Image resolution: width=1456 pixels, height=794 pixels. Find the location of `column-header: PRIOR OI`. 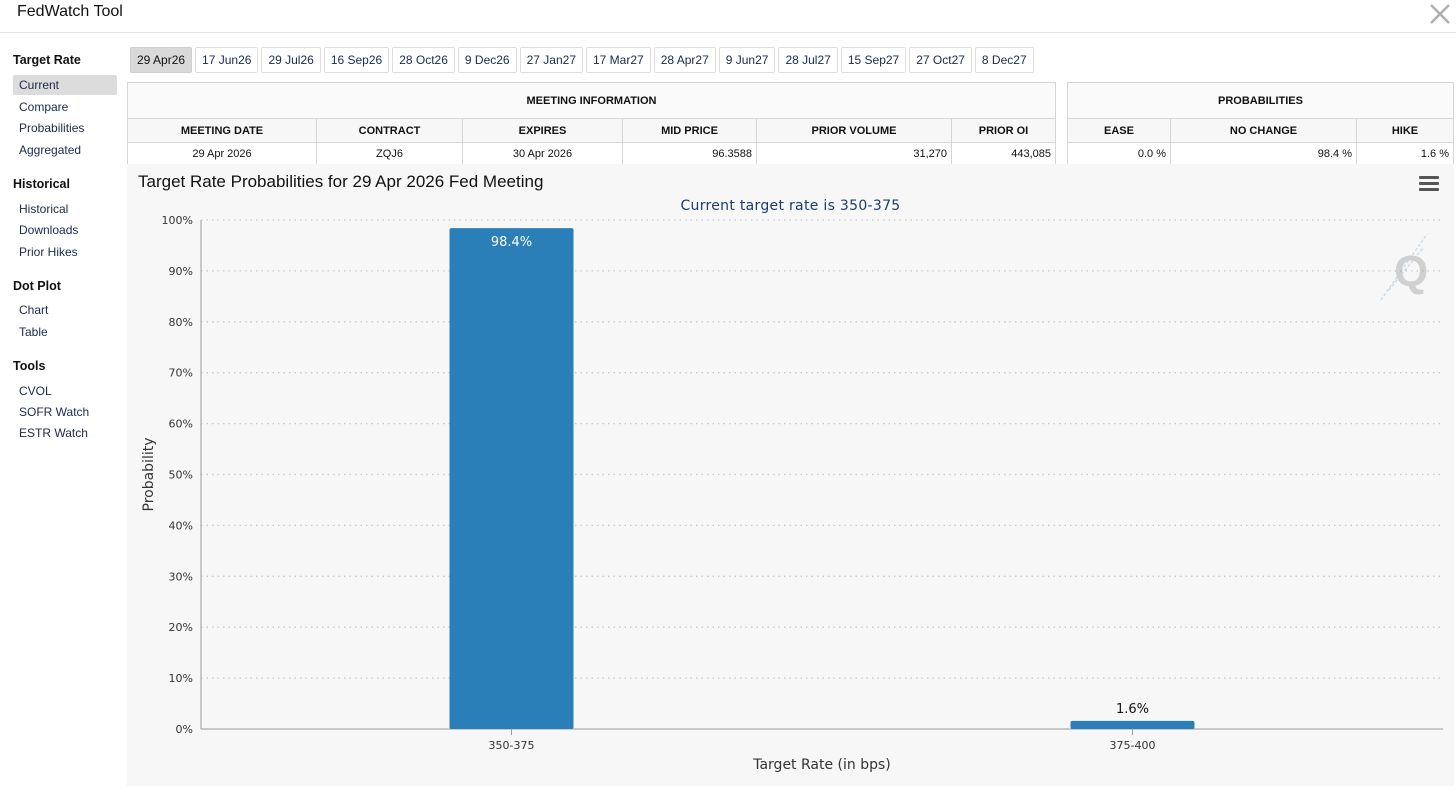

column-header: PRIOR OI is located at coordinates (1003, 130).